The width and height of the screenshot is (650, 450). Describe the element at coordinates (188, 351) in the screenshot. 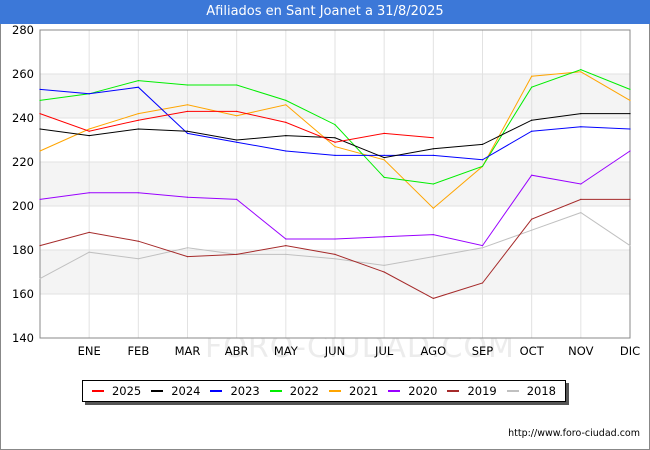

I see `x-tick-label: MAR` at that location.